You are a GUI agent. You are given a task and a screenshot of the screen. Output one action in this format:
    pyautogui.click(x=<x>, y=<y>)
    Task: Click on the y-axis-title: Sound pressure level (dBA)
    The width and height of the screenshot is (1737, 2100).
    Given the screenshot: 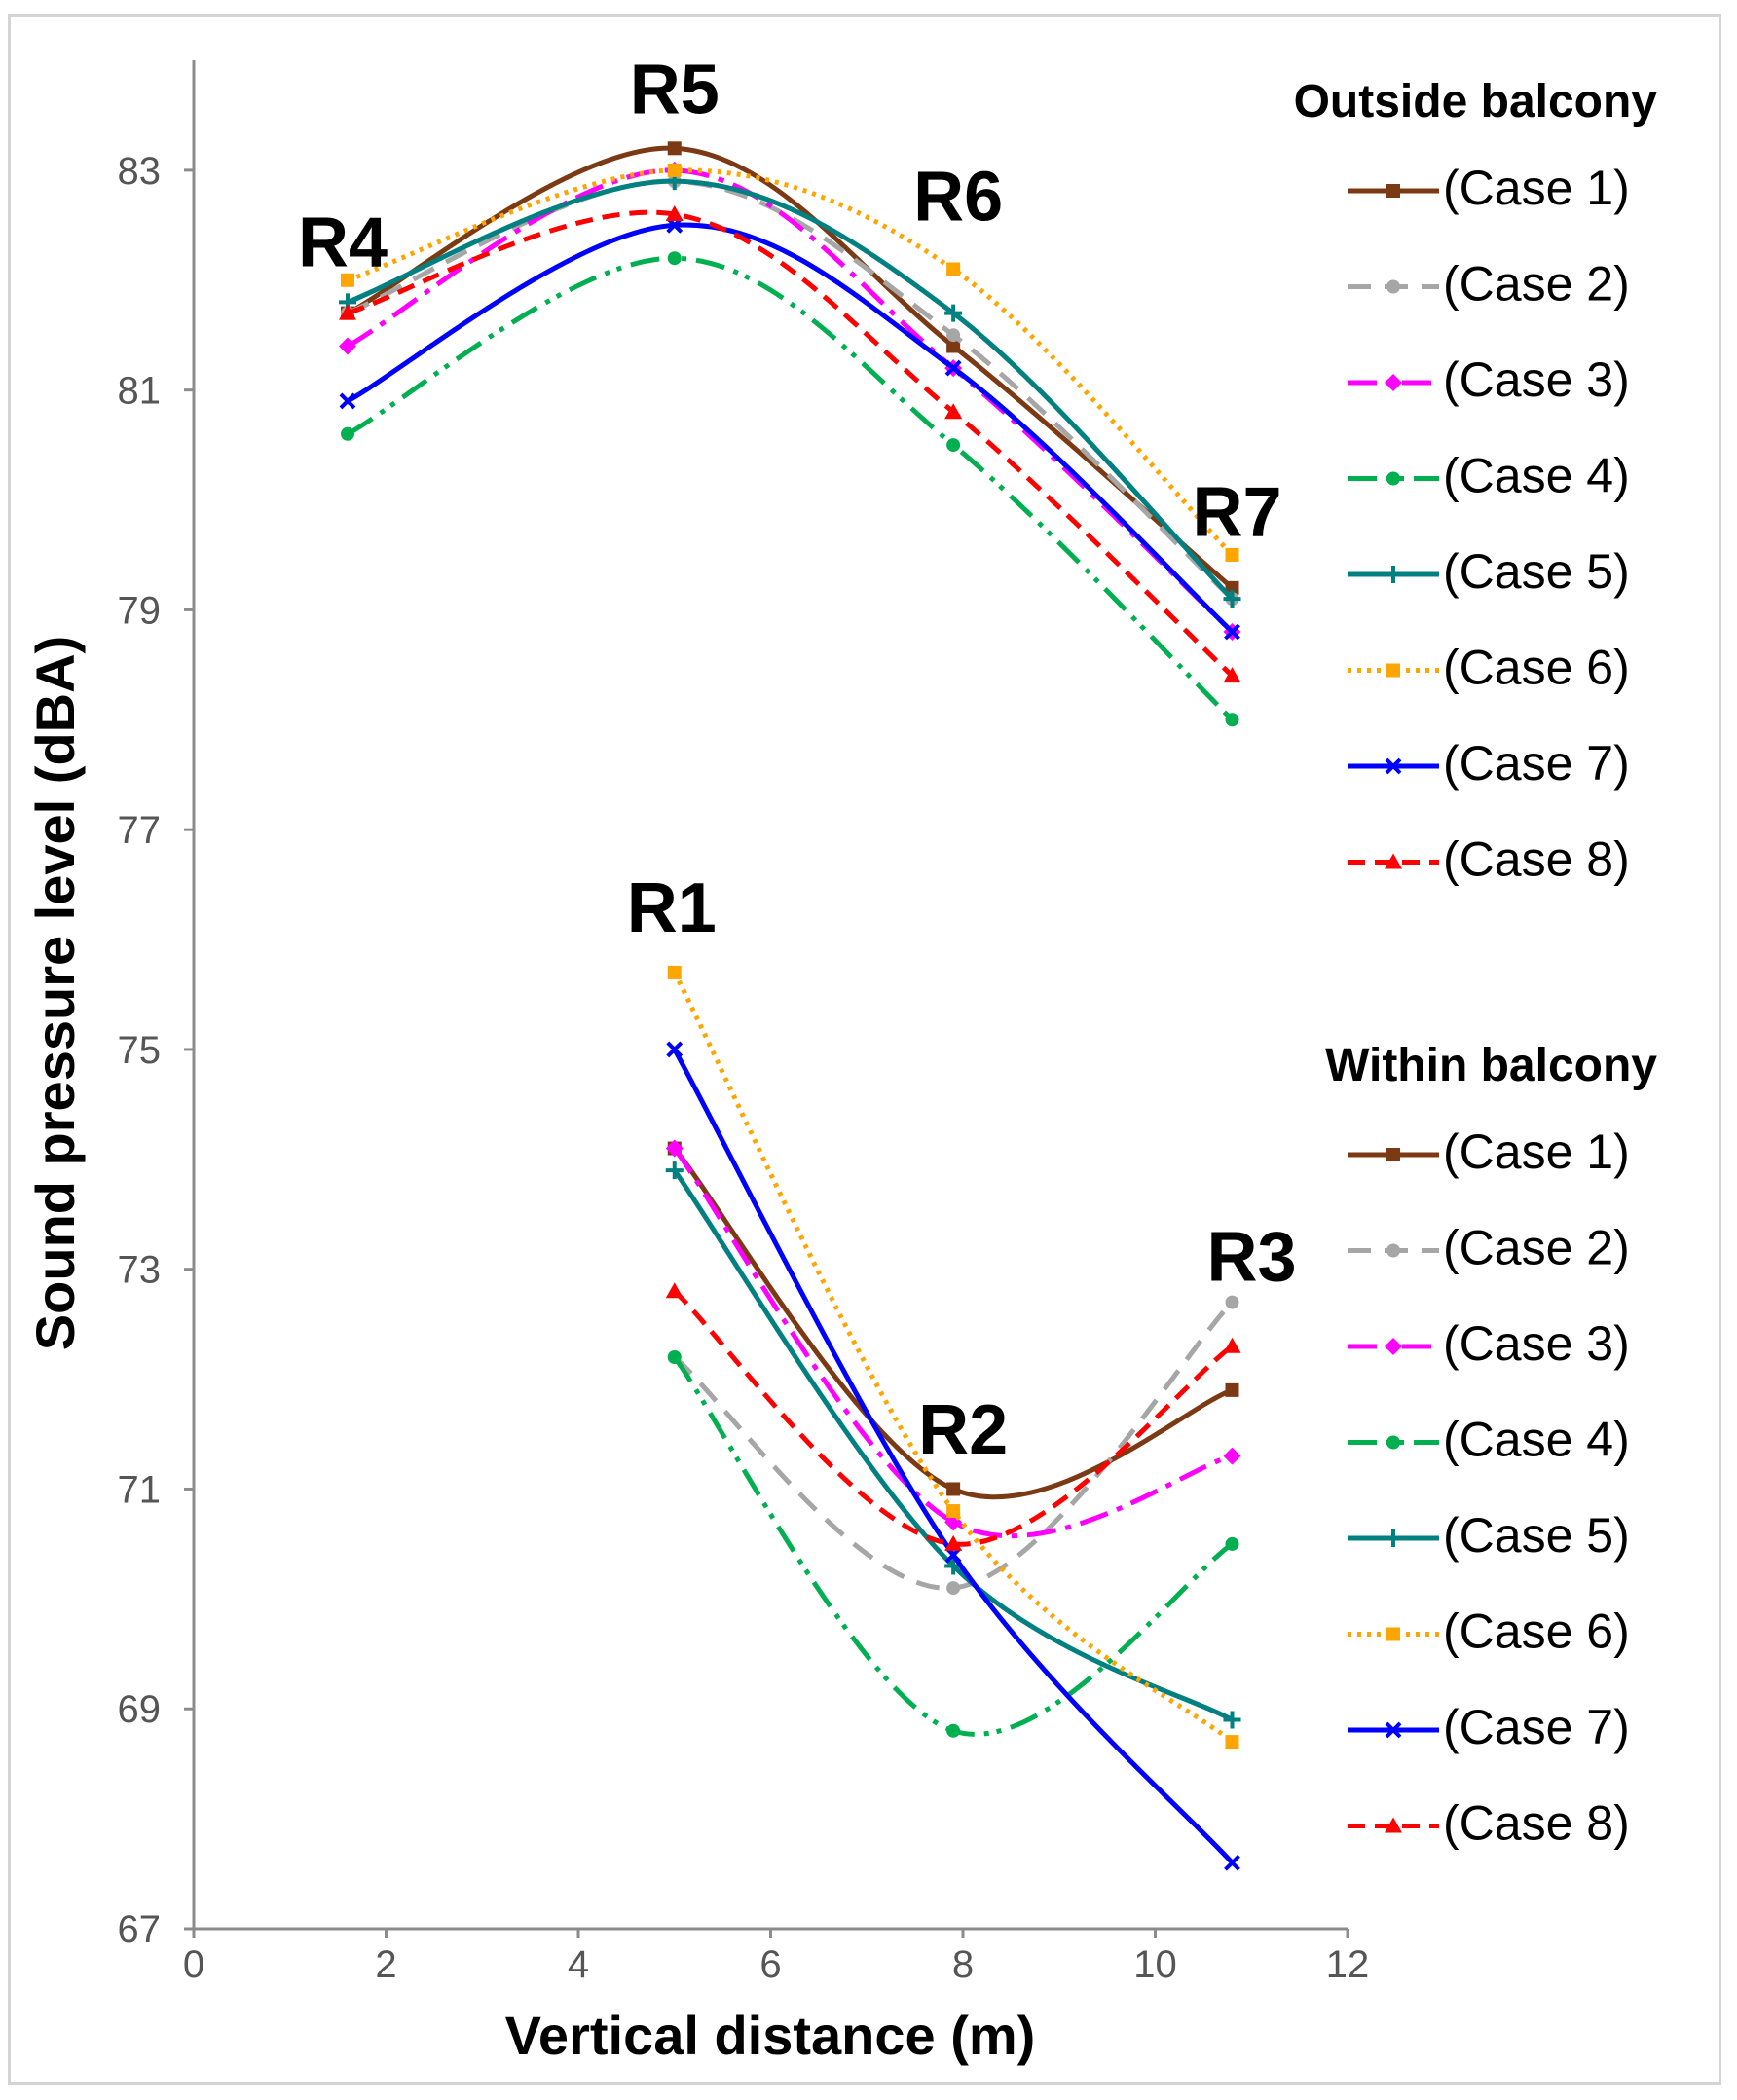 What is the action you would take?
    pyautogui.click(x=55, y=993)
    